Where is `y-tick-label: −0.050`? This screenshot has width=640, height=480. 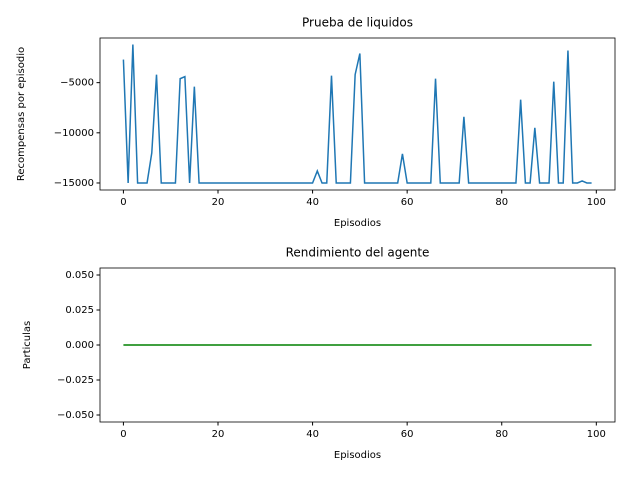 y-tick-label: −0.050 is located at coordinates (75, 415).